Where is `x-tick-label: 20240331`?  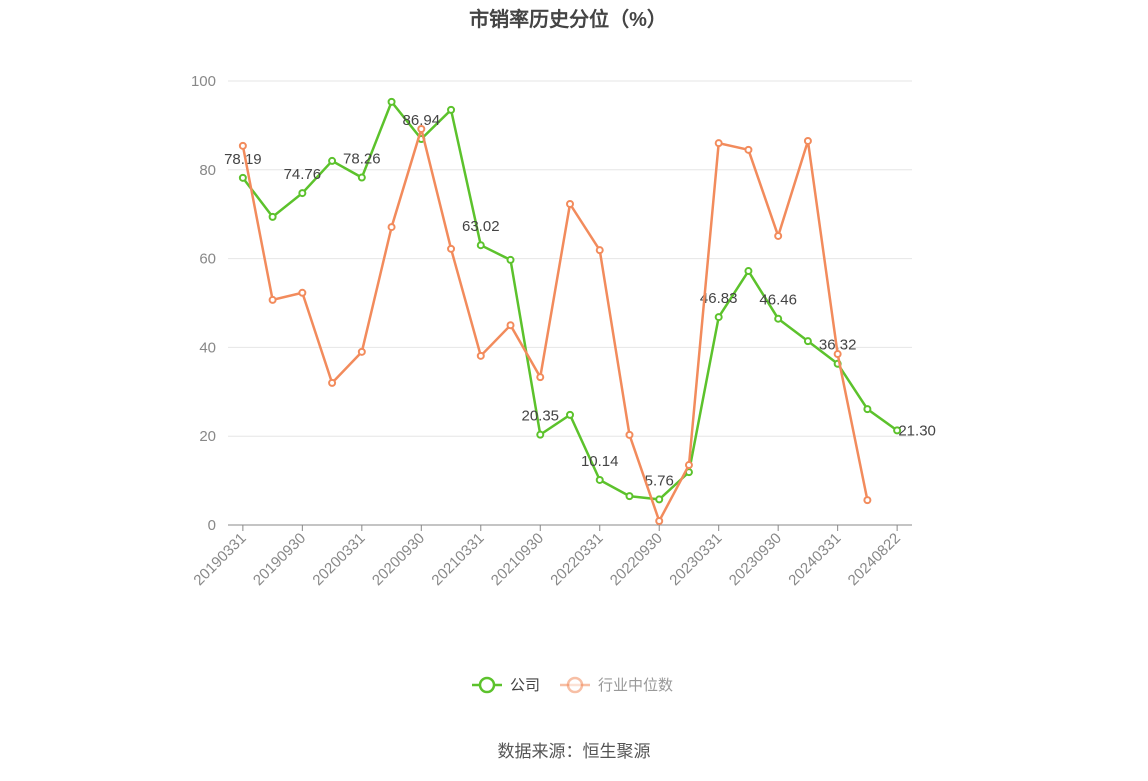
x-tick-label: 20240331 is located at coordinates (814, 559).